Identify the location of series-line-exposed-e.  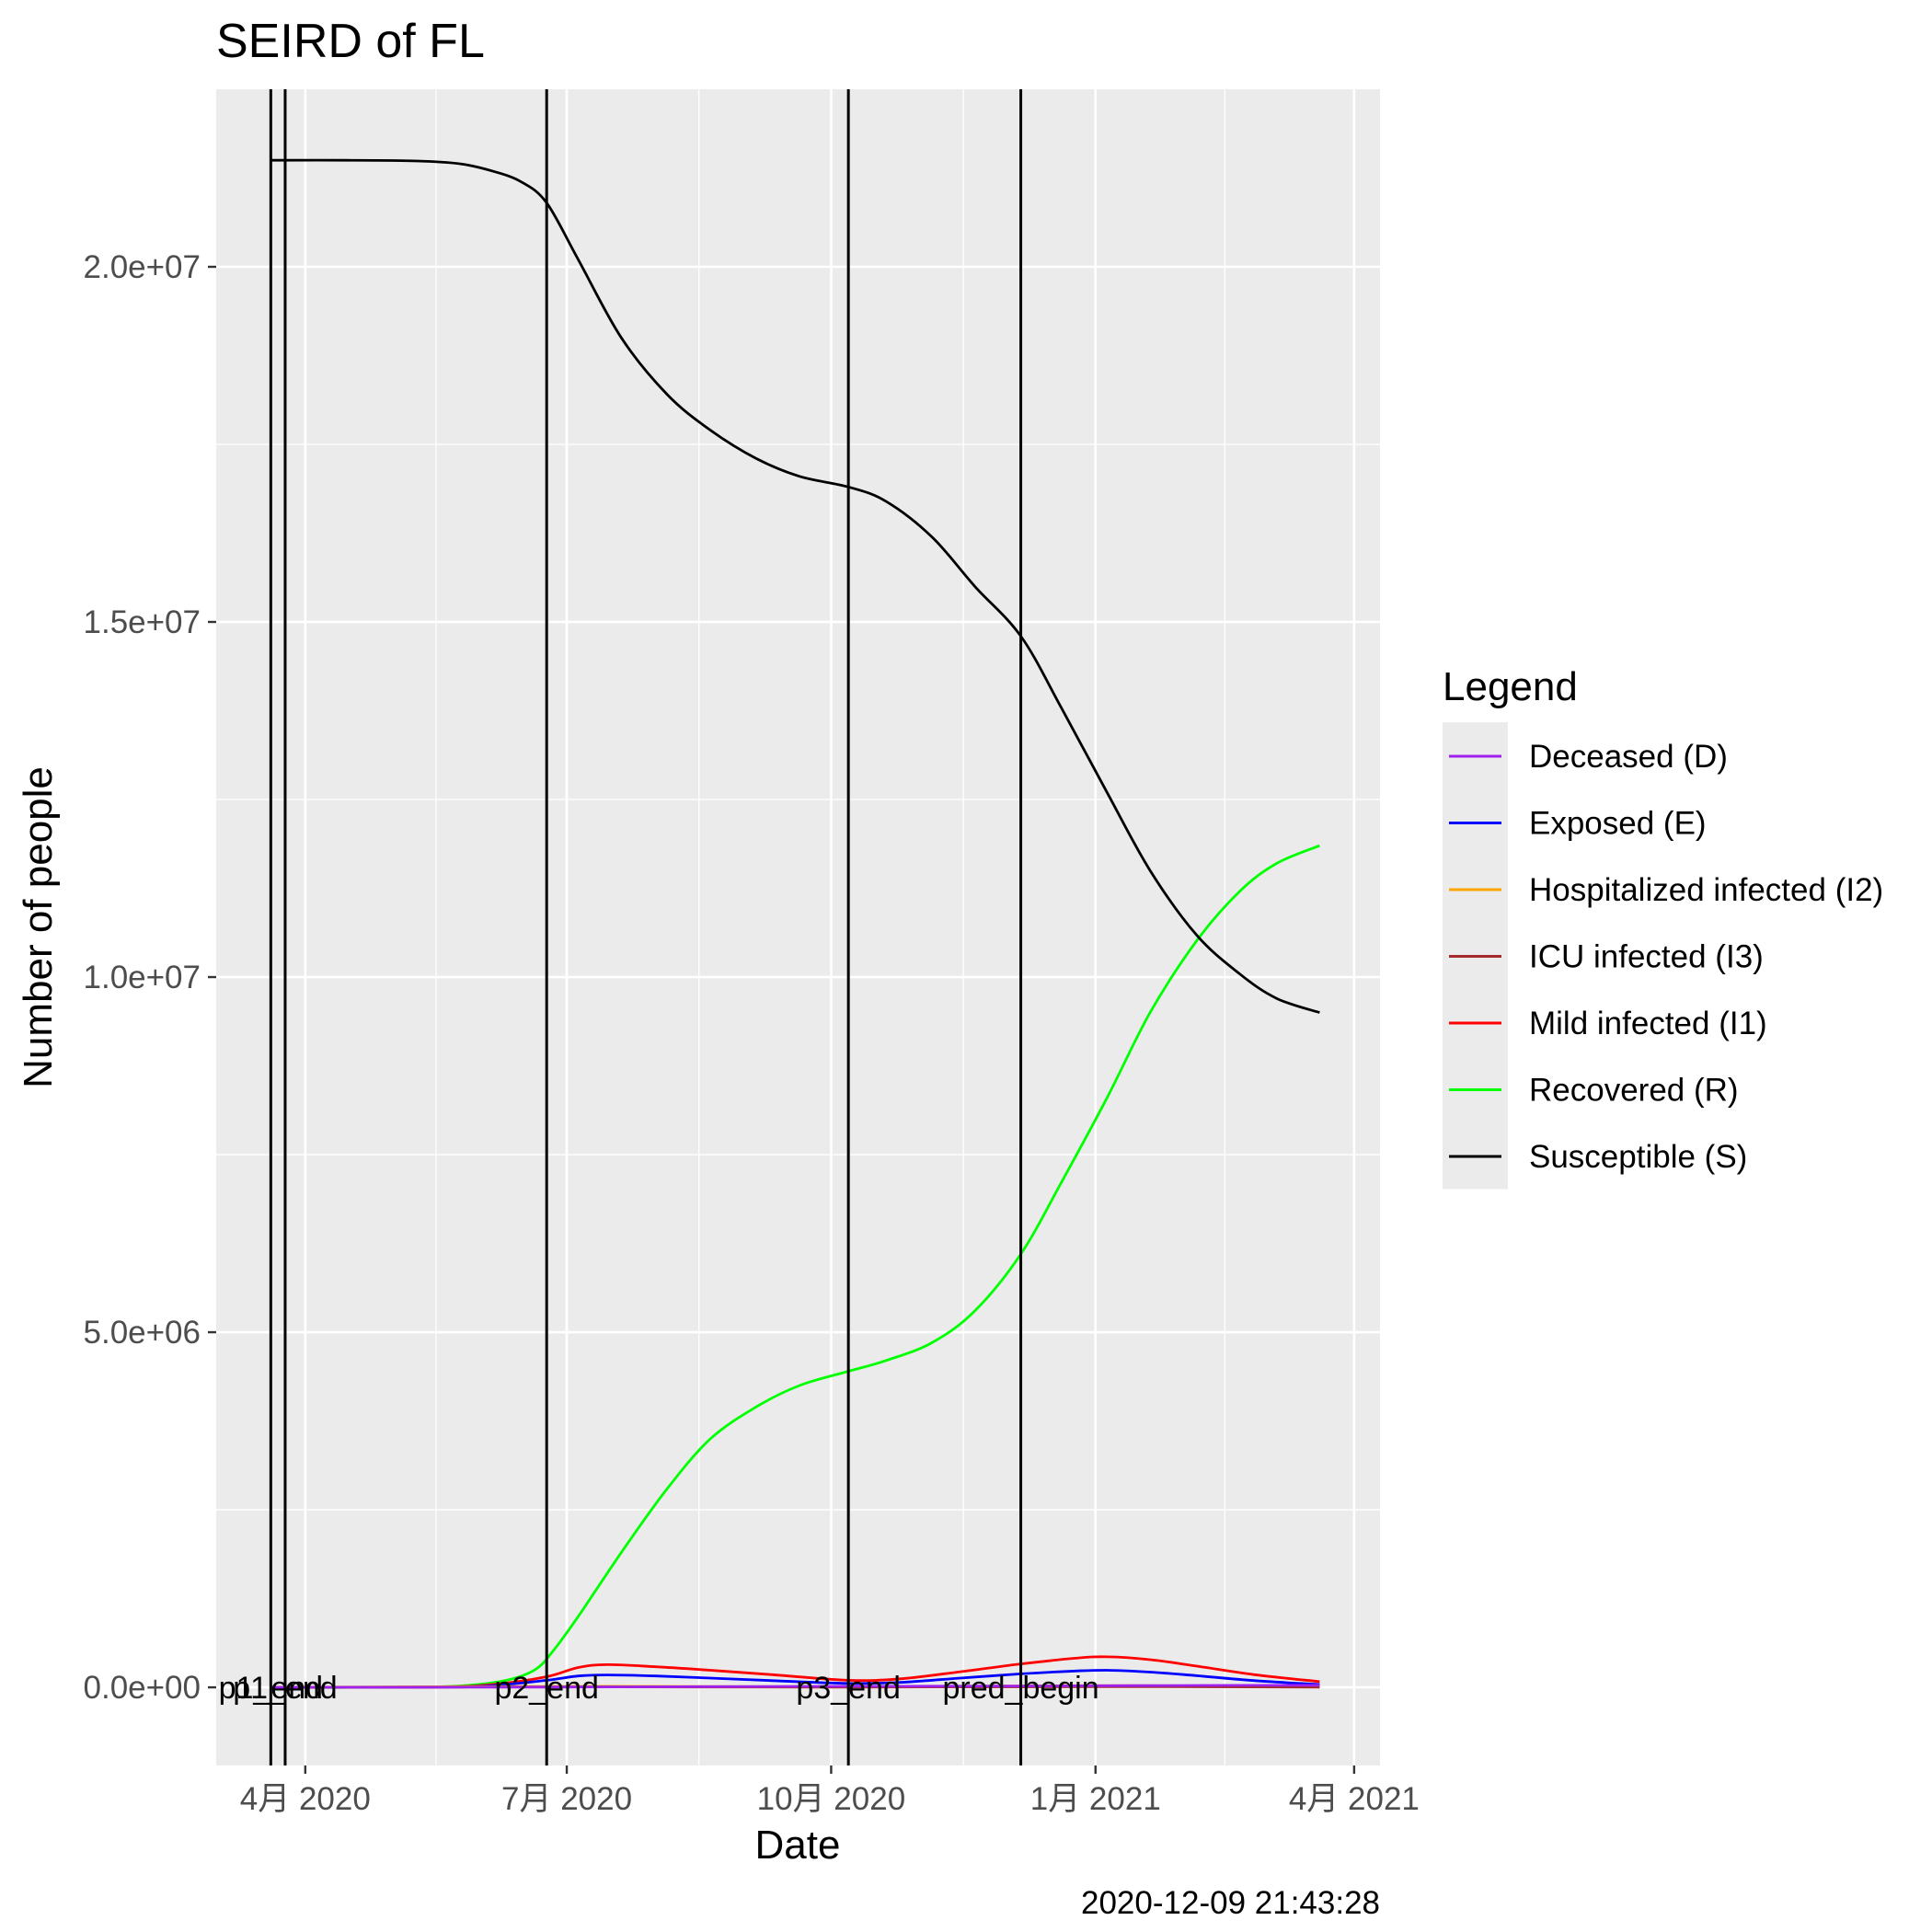
(795, 1679).